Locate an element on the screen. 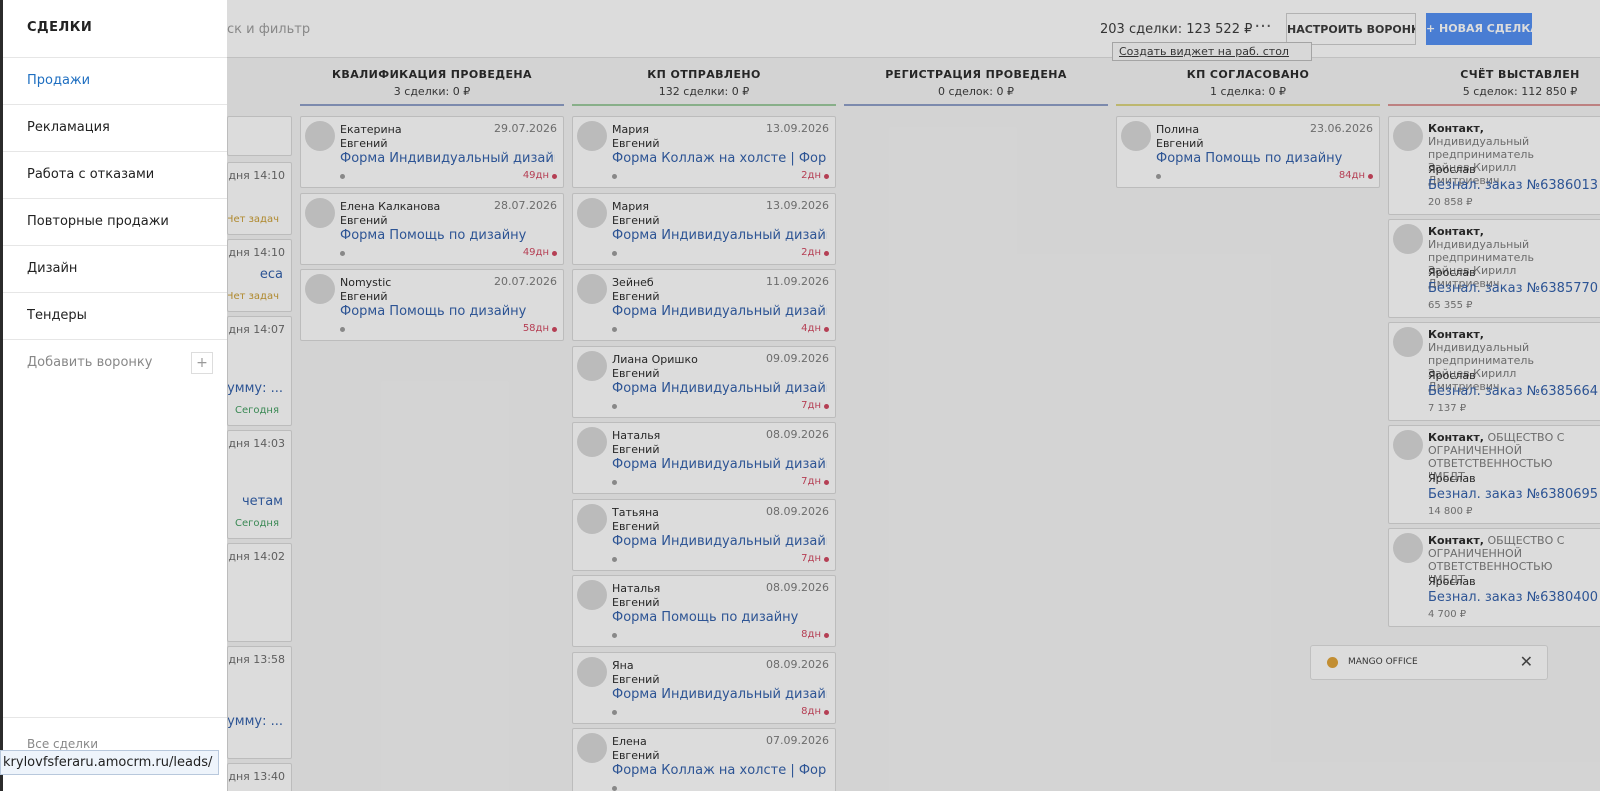  add-pipeline: Добавить воронку is located at coordinates (90, 362).